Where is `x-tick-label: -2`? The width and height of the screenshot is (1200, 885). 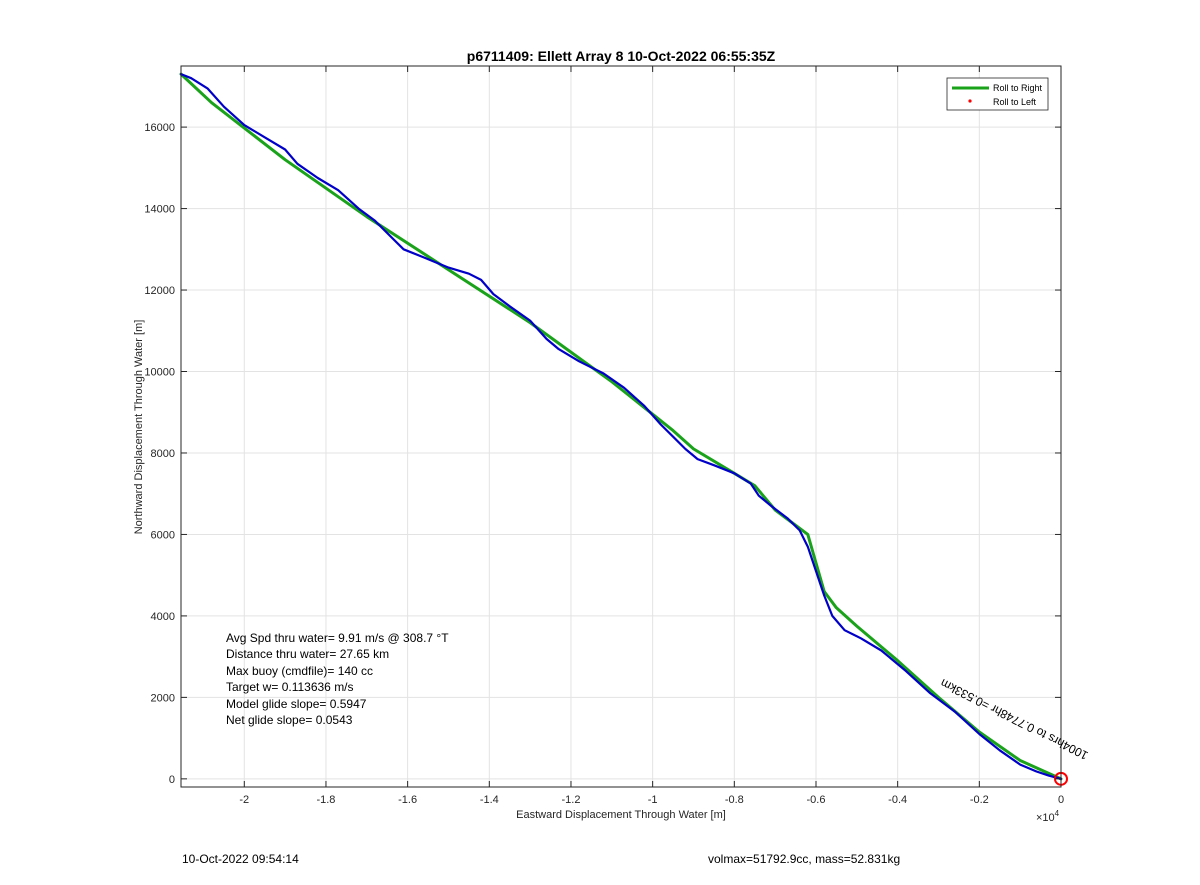 x-tick-label: -2 is located at coordinates (244, 800).